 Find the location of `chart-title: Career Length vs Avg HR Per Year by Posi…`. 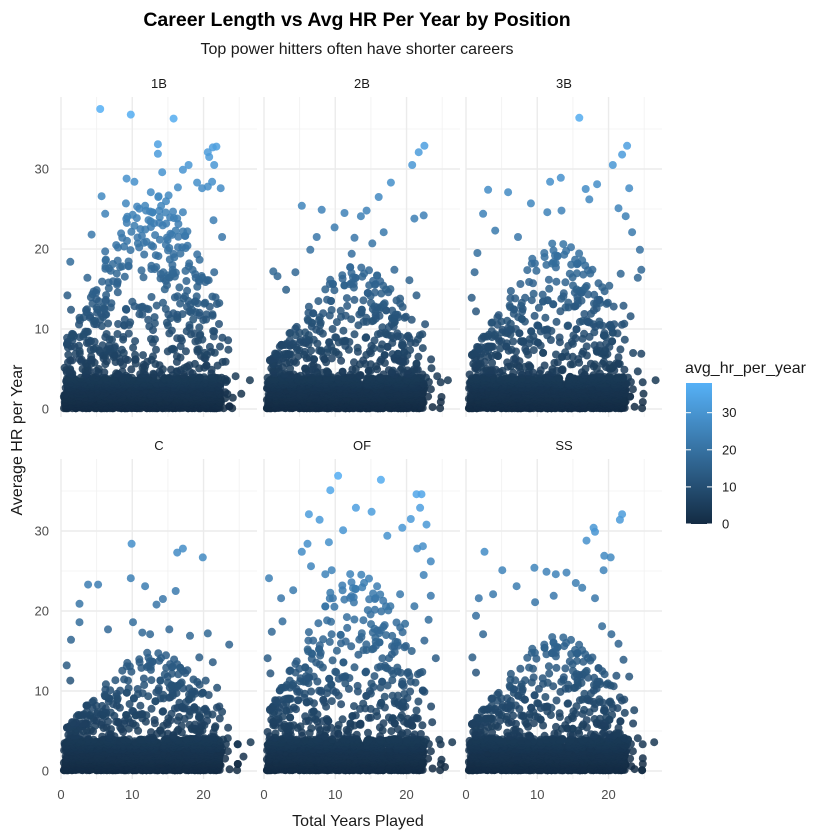

chart-title: Career Length vs Avg HR Per Year by Posi… is located at coordinates (356, 20).